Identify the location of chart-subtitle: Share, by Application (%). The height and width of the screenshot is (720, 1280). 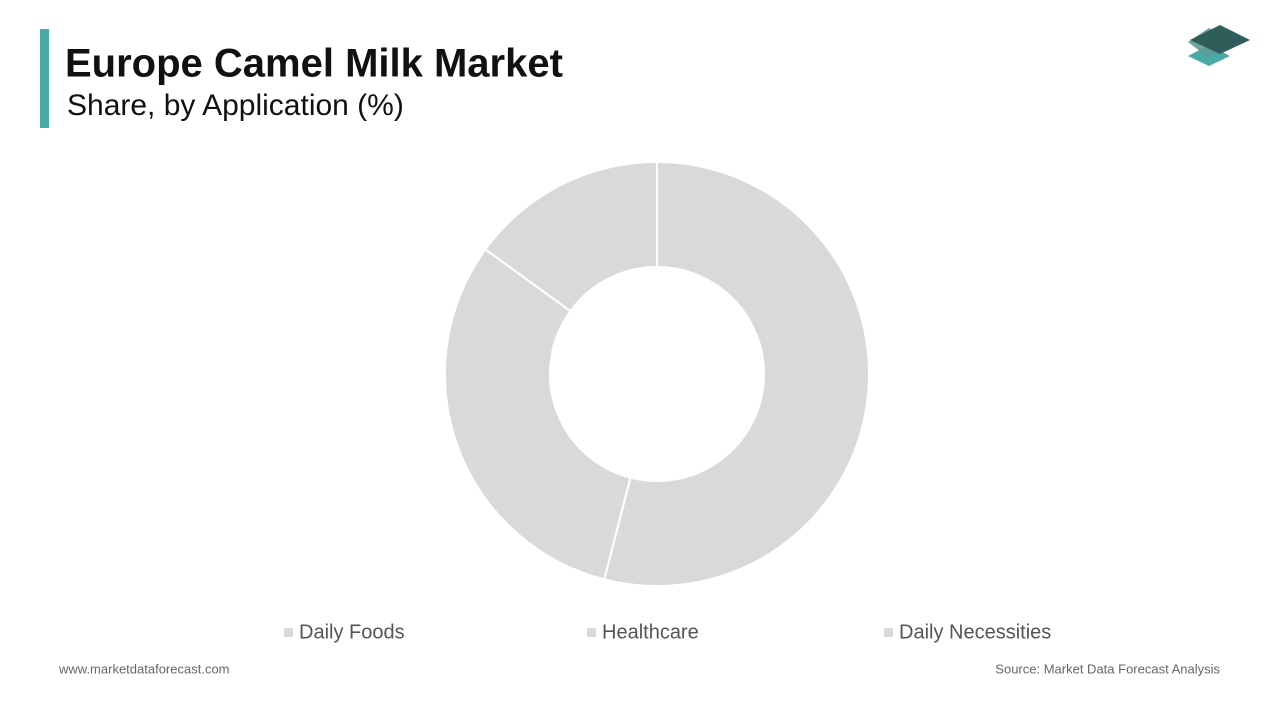
(235, 105).